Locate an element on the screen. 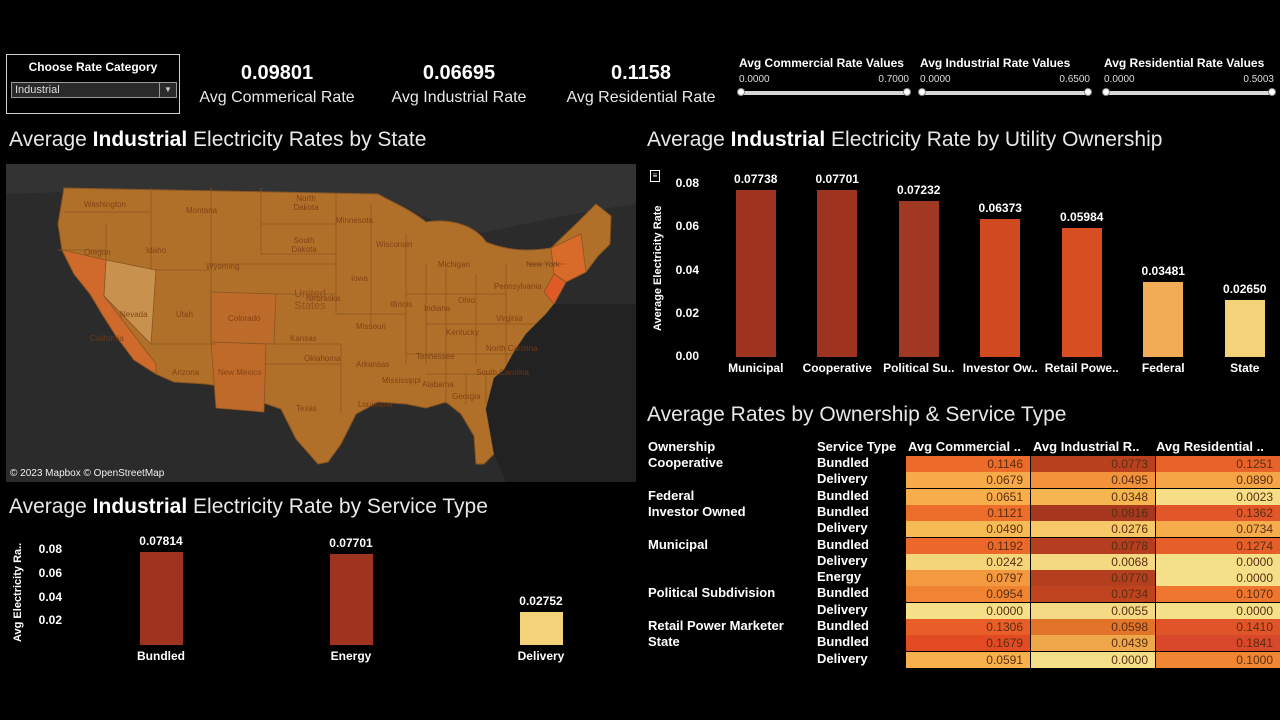 Image resolution: width=1280 pixels, height=720 pixels. column-header: Ownership is located at coordinates (682, 446).